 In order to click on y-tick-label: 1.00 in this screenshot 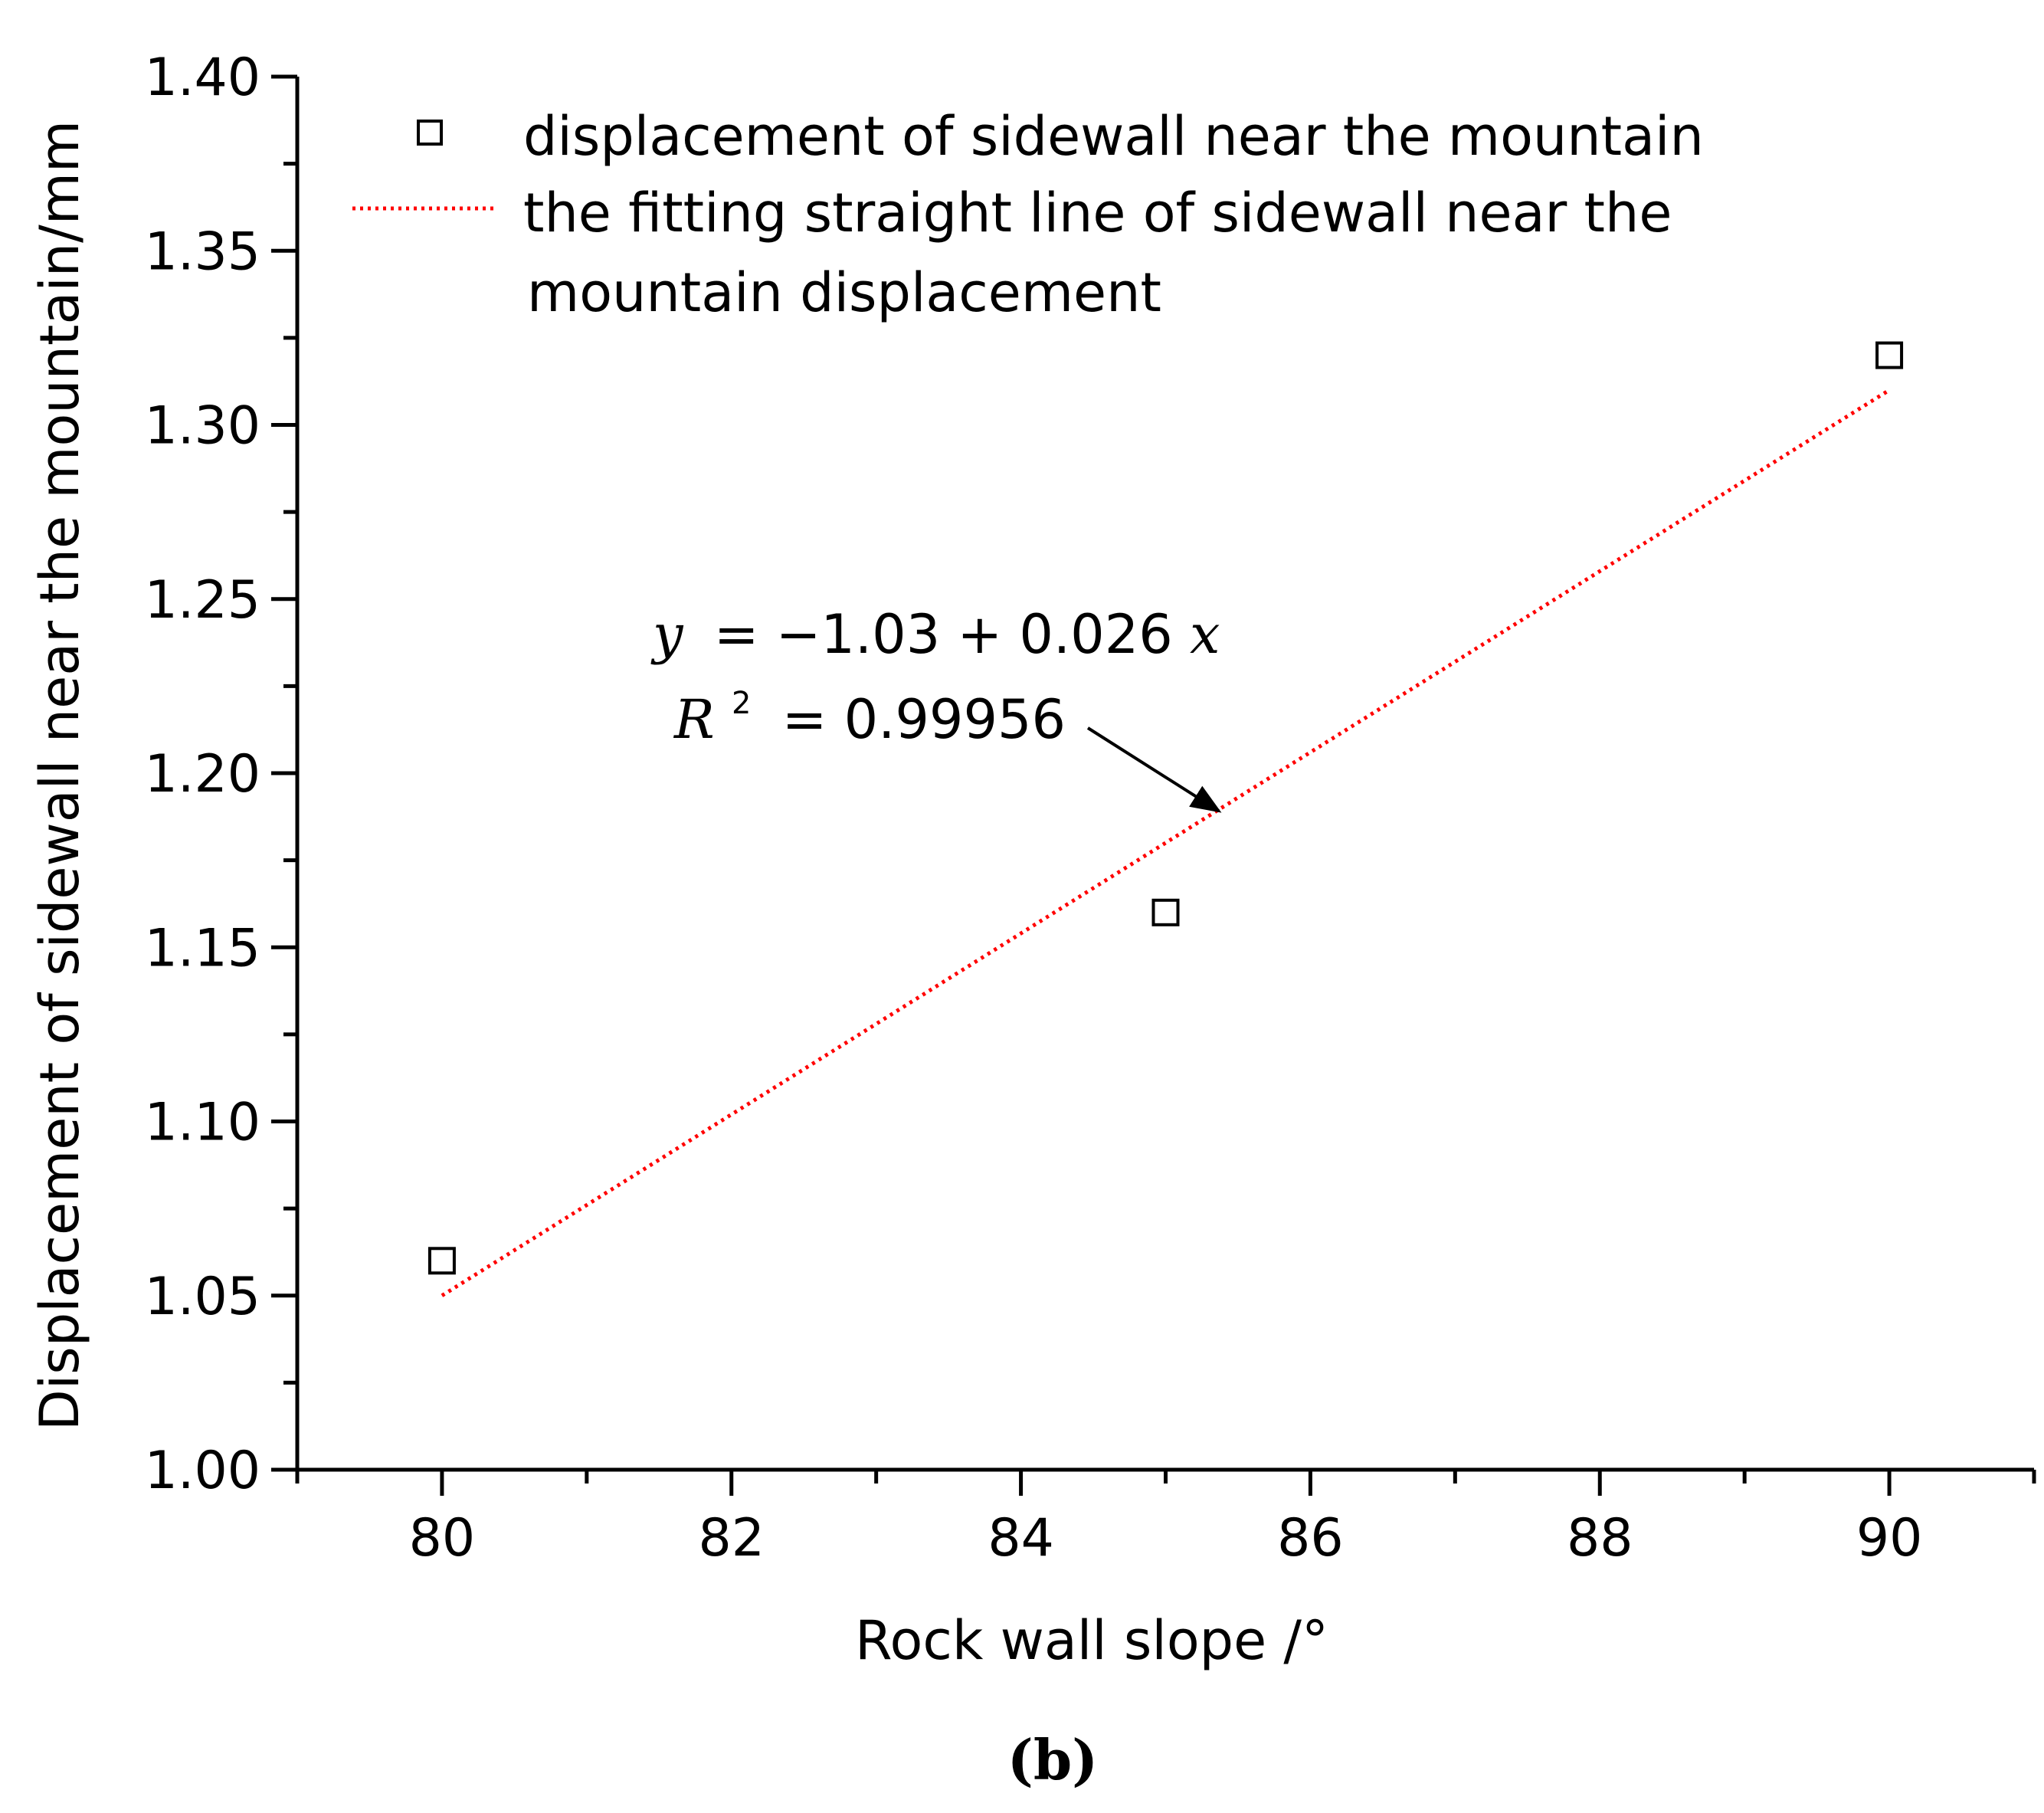, I will do `click(202, 1471)`.